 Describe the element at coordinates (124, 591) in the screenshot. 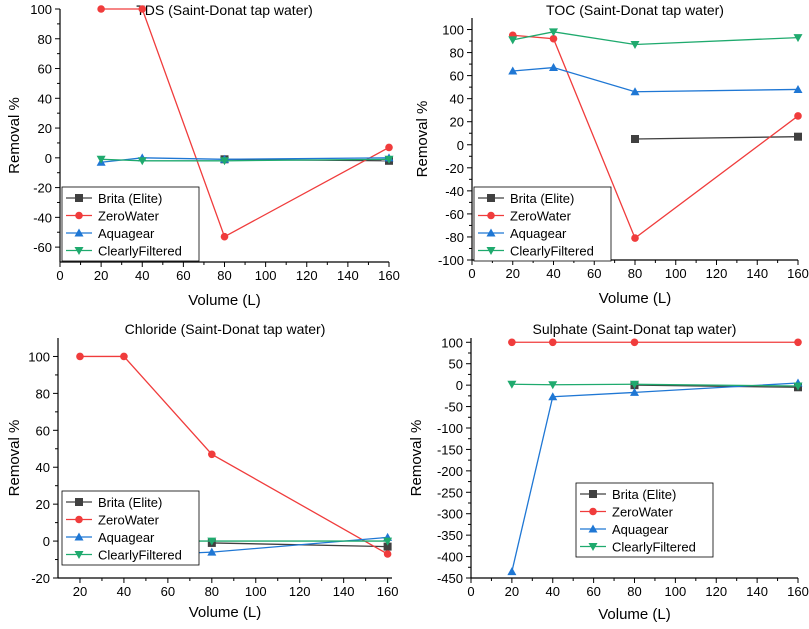

I see `x-tick-label: 40` at that location.